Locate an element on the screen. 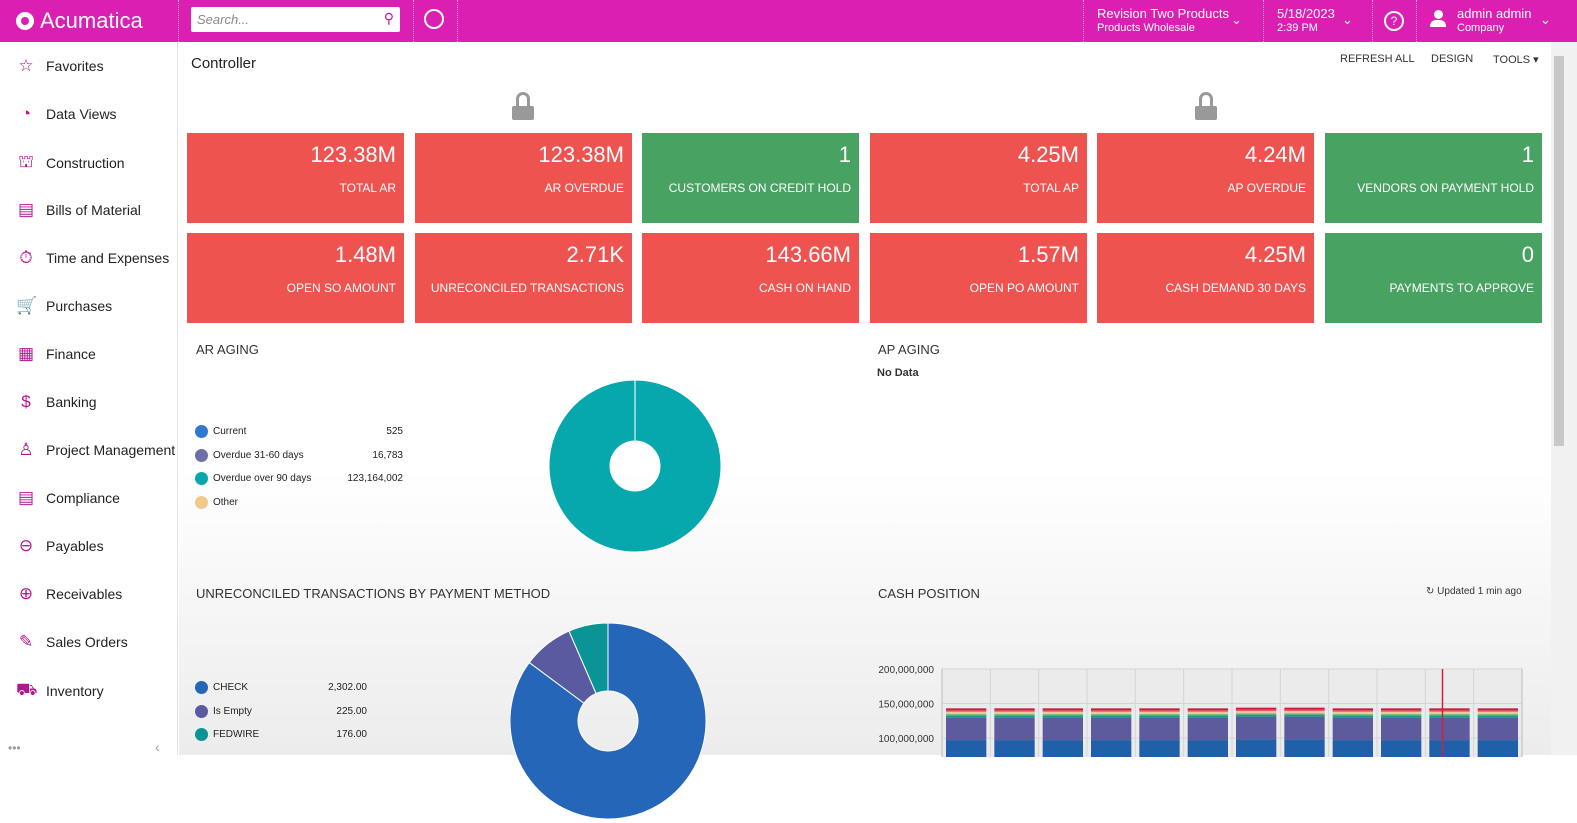 Image resolution: width=1577 pixels, height=823 pixels. scrollbar-thumb is located at coordinates (1559, 251).